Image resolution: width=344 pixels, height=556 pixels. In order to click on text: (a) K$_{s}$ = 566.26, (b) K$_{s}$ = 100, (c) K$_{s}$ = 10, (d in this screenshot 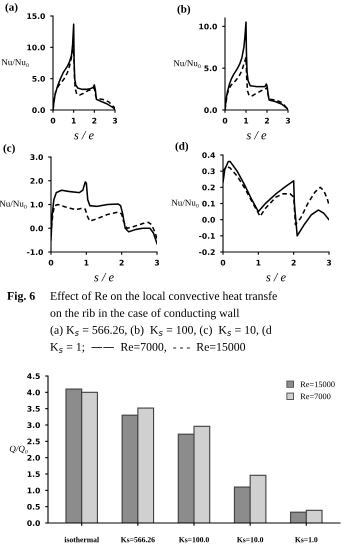, I will do `click(161, 331)`.